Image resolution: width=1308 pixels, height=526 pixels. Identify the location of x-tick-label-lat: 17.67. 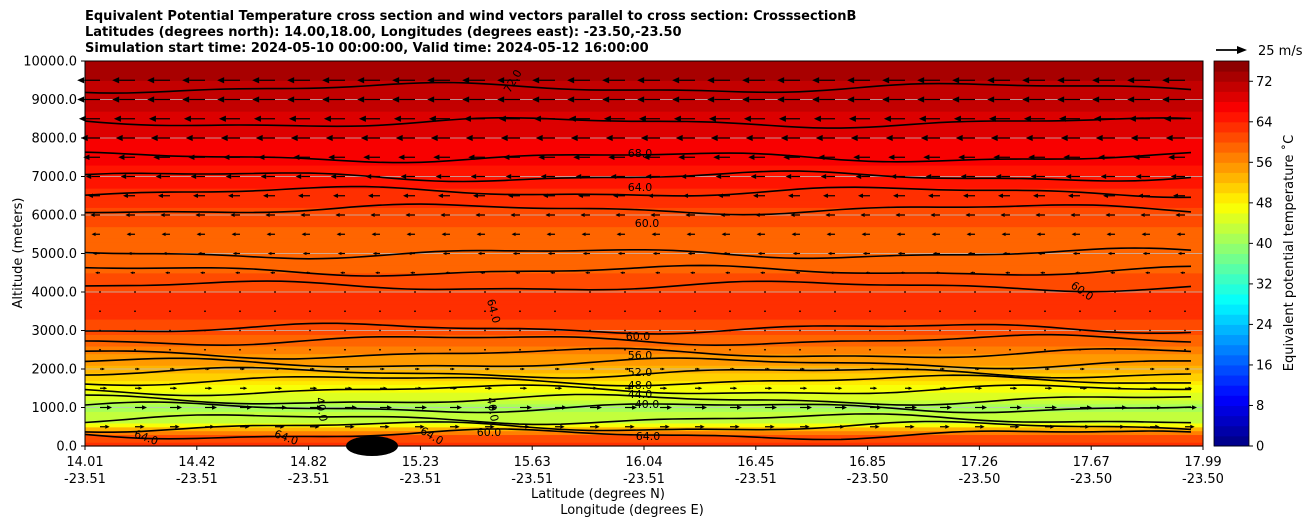
(1091, 462).